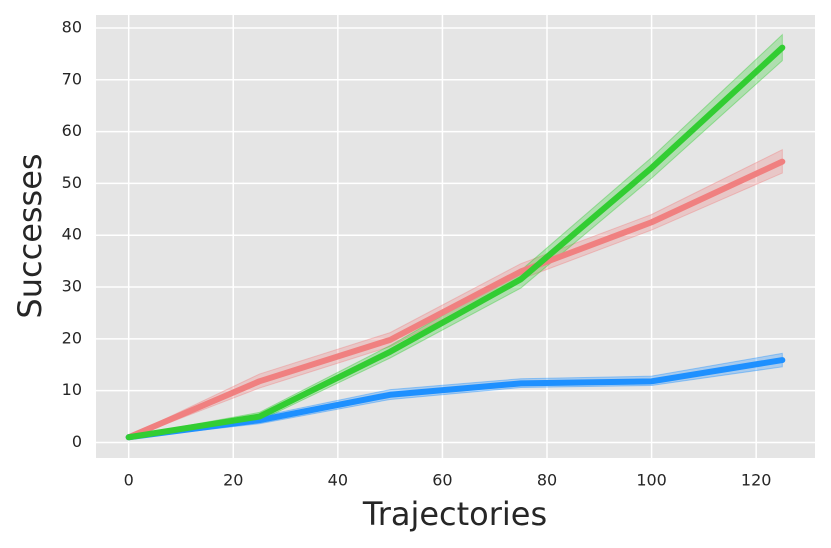 The height and width of the screenshot is (548, 831). What do you see at coordinates (442, 480) in the screenshot?
I see `x-tick-label: 60` at bounding box center [442, 480].